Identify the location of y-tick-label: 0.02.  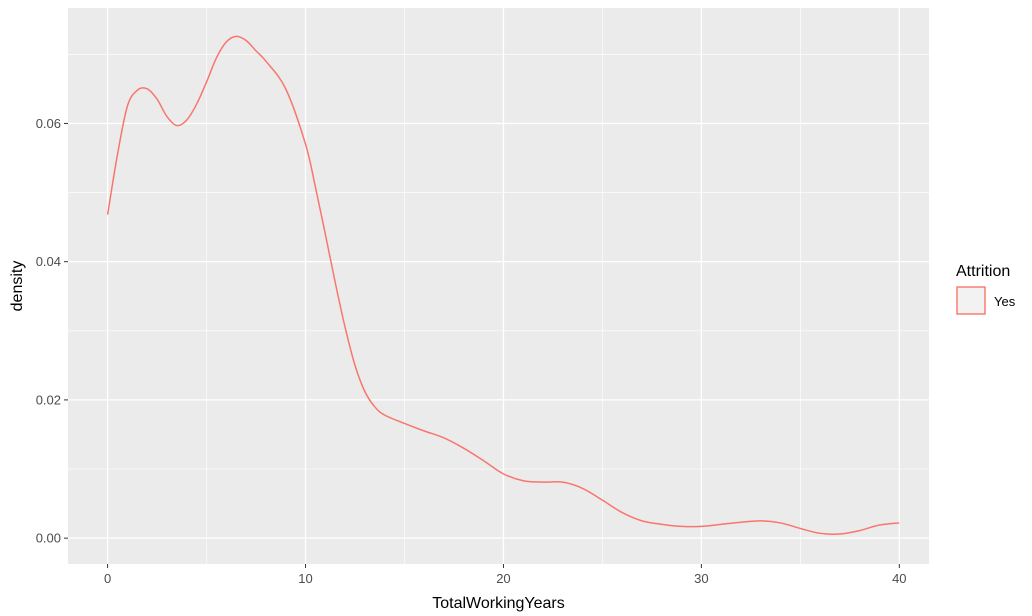
(48, 399).